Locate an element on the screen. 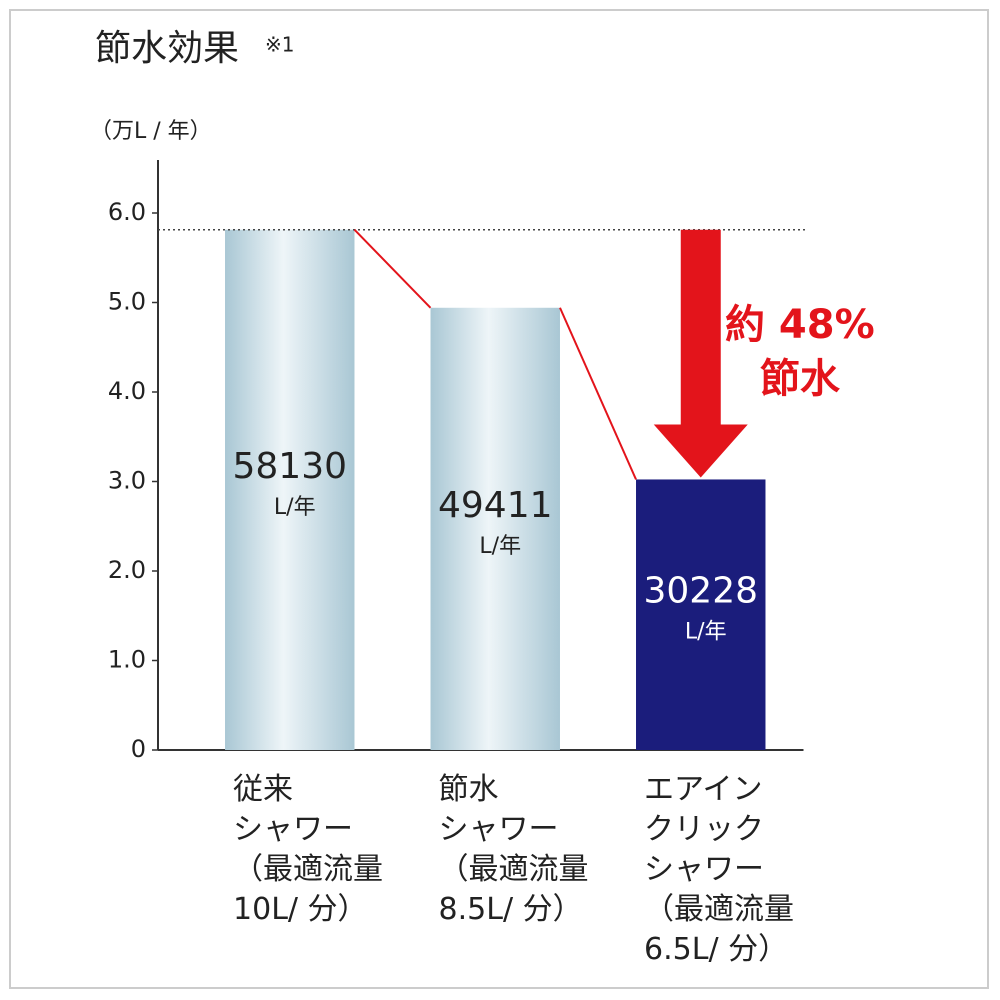 Image resolution: width=1000 pixels, height=1000 pixels. chart-title: 節水効果 is located at coordinates (167, 48).